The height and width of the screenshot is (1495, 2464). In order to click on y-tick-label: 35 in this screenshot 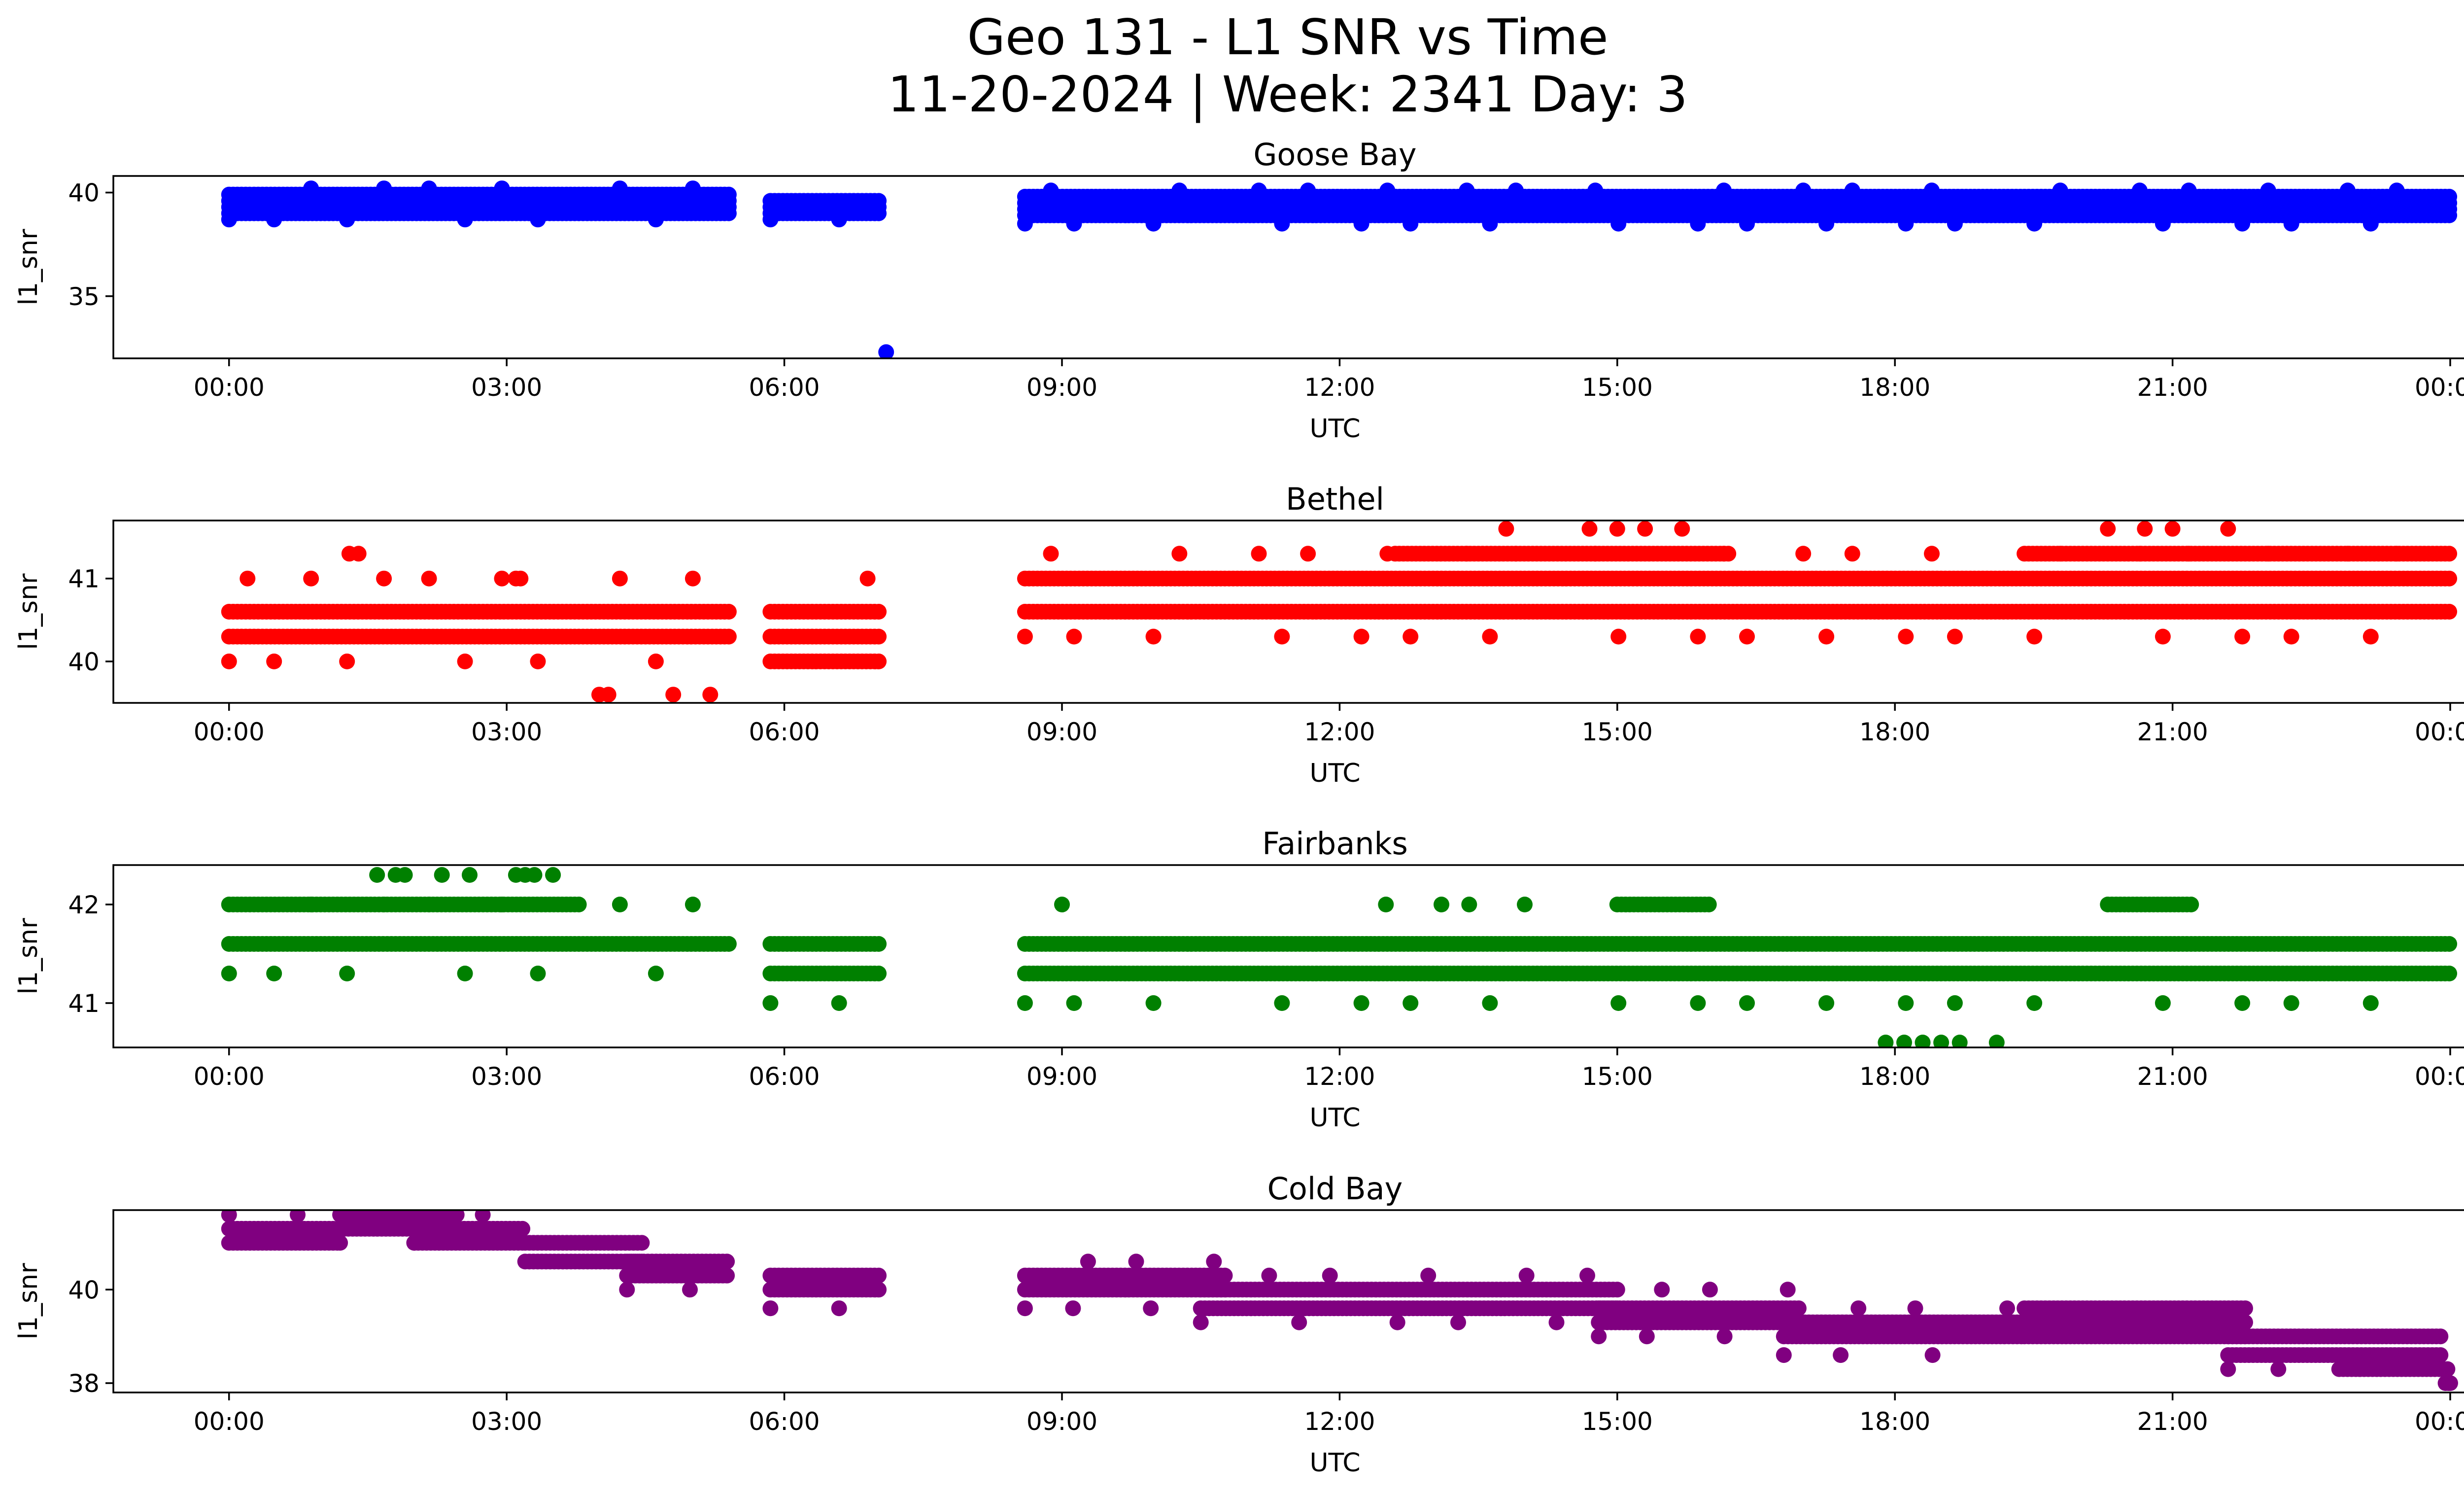, I will do `click(84, 296)`.